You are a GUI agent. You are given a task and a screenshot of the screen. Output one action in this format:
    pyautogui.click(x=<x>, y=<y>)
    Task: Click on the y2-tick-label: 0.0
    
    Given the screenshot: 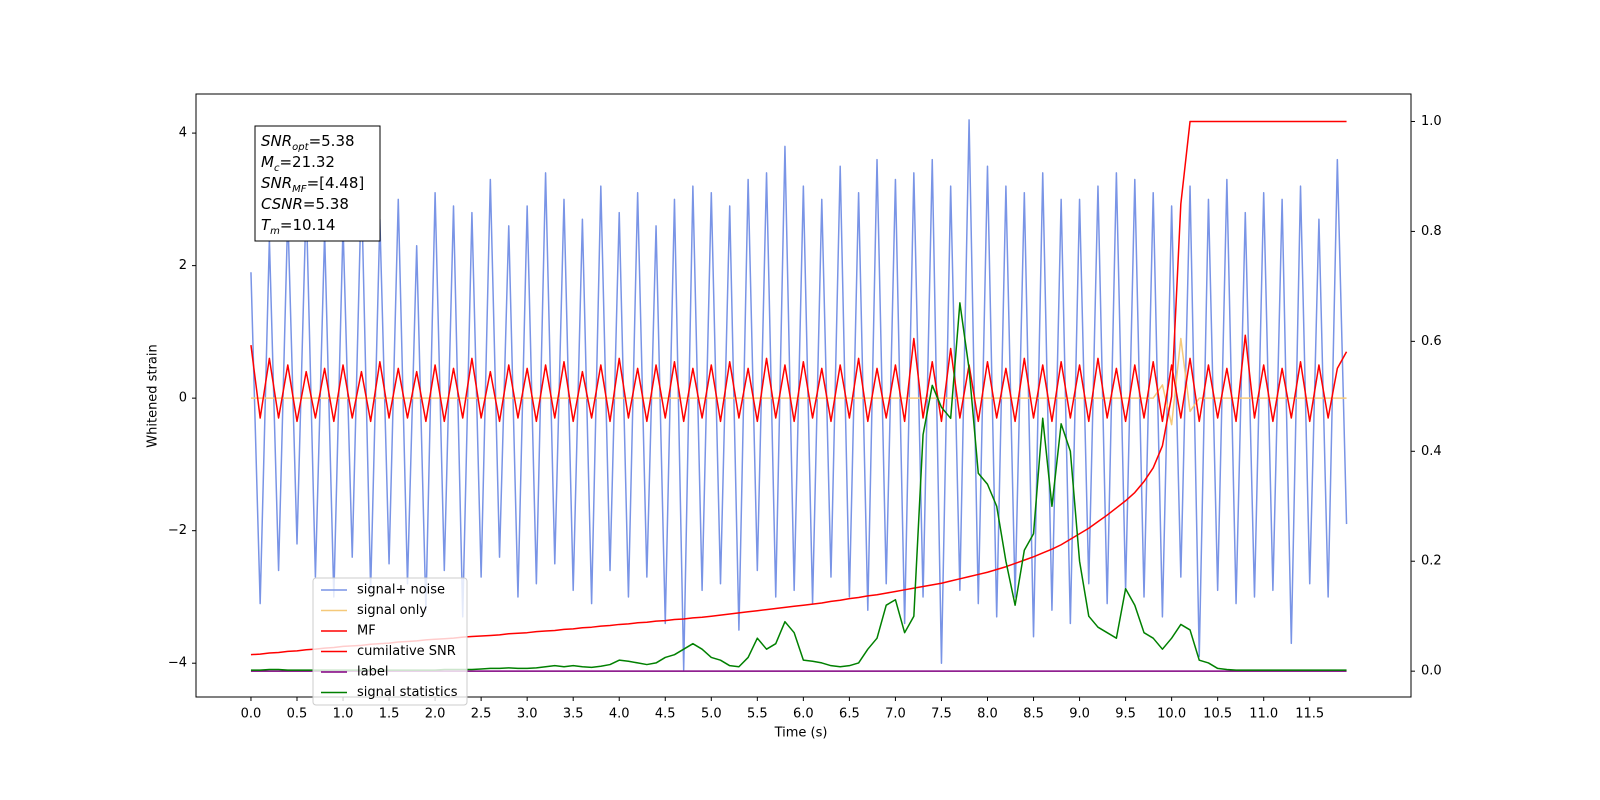 What is the action you would take?
    pyautogui.click(x=1431, y=671)
    